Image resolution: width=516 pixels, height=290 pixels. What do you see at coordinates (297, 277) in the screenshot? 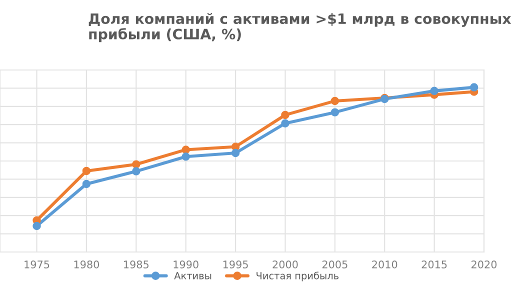
I see `legend-label: Чистая прибыль` at bounding box center [297, 277].